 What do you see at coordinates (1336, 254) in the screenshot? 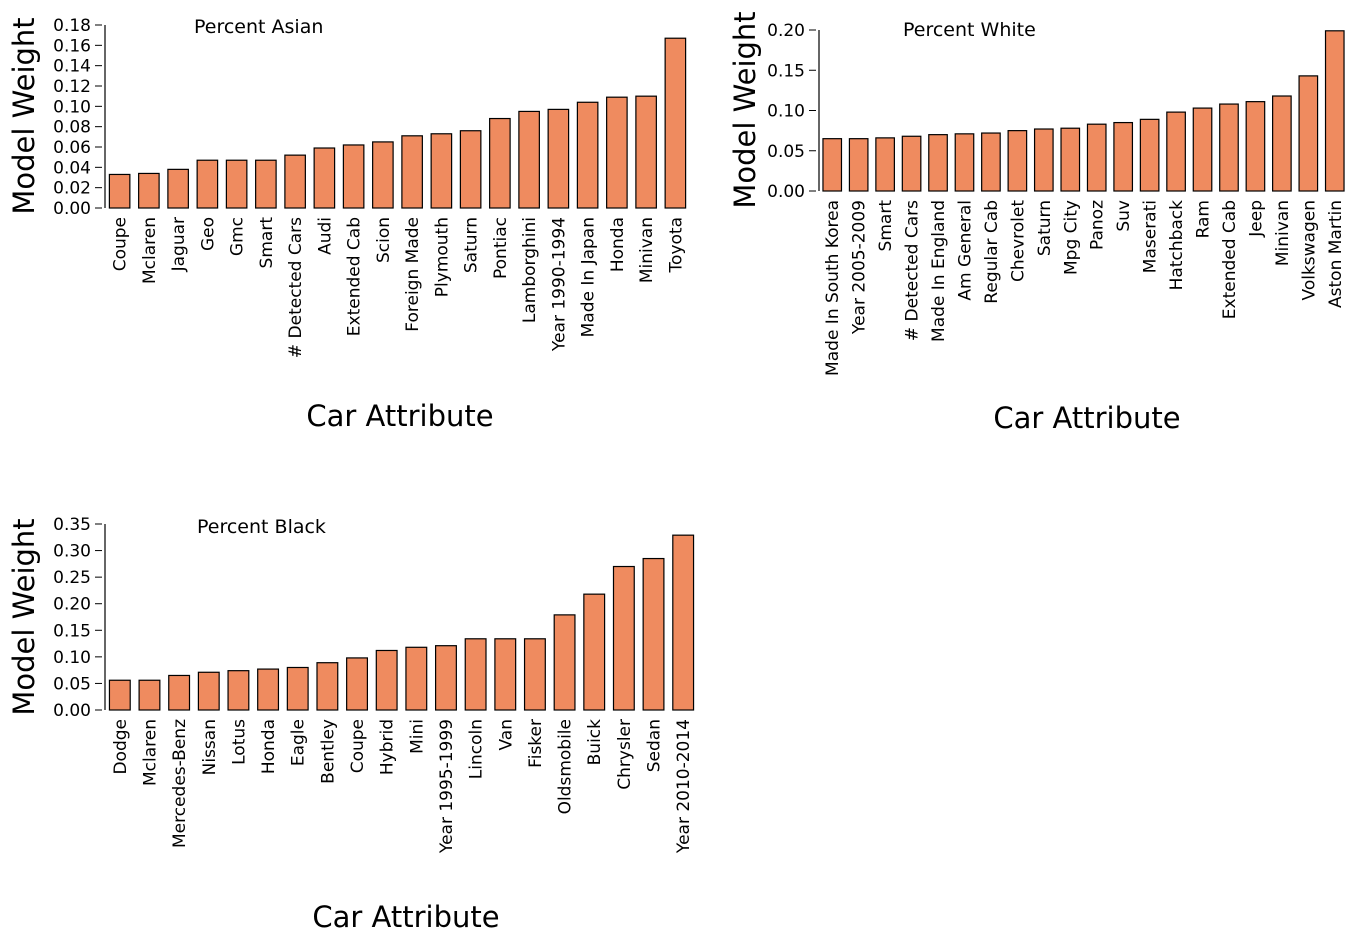
I see `x-tick-label: Aston Martin` at bounding box center [1336, 254].